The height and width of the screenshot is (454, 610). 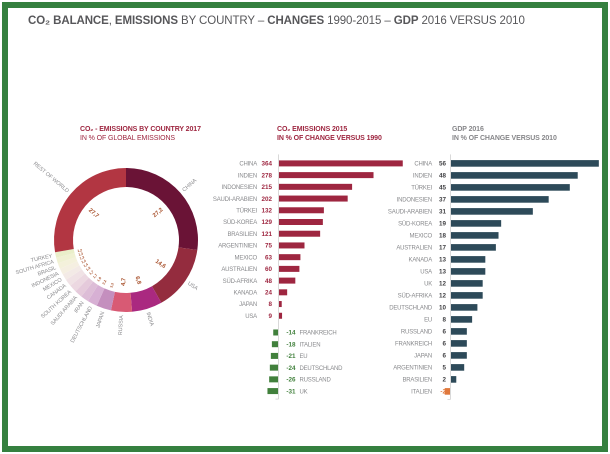 What do you see at coordinates (192, 286) in the screenshot?
I see `donut-label-usa: USA` at bounding box center [192, 286].